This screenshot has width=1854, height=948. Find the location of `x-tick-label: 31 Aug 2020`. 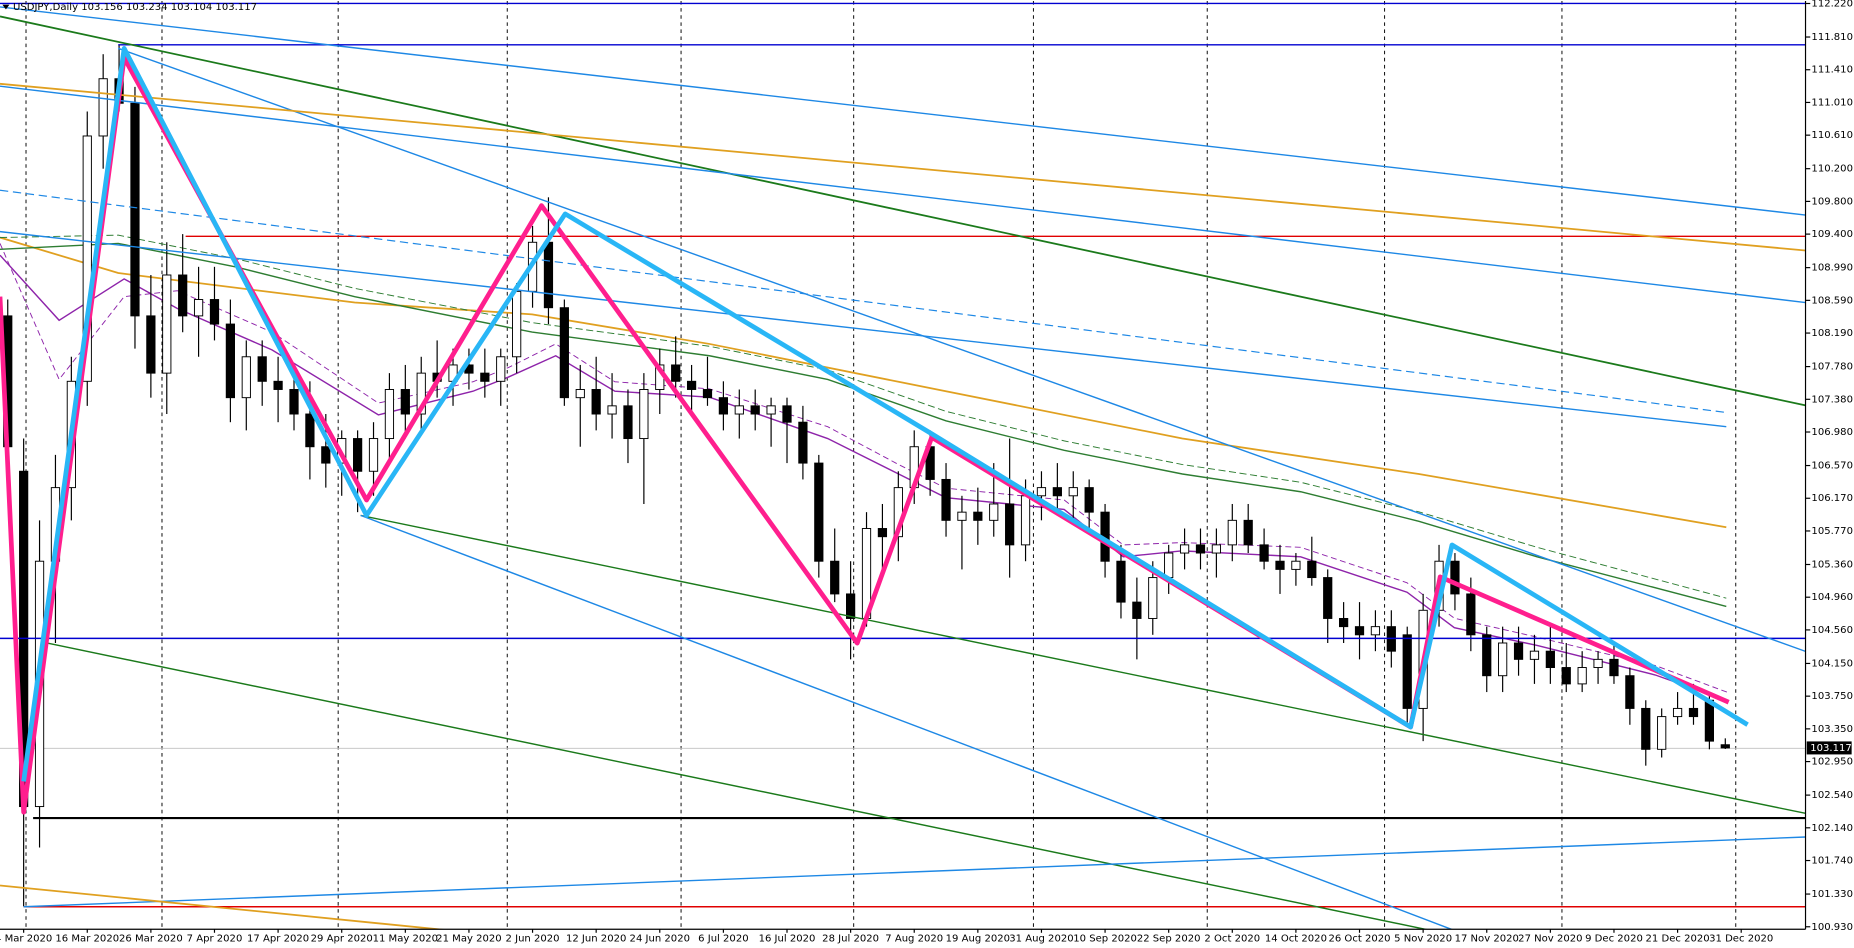

x-tick-label: 31 Aug 2020 is located at coordinates (1041, 939).